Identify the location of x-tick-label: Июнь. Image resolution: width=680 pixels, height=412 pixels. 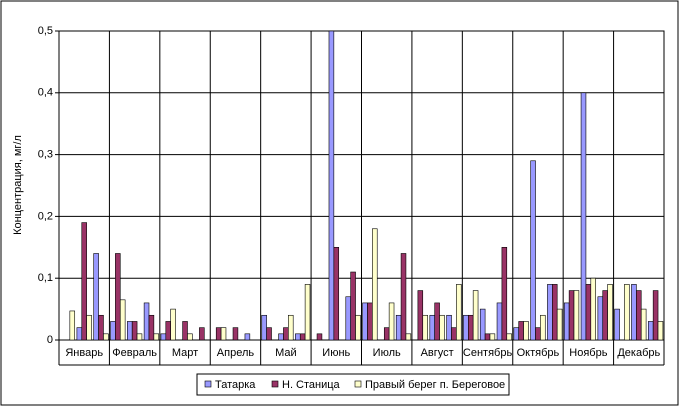
(336, 353).